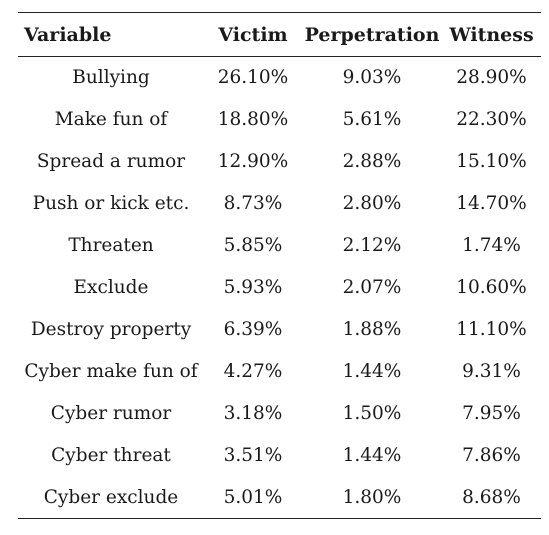 The width and height of the screenshot is (549, 535). What do you see at coordinates (372, 497) in the screenshot?
I see `cell-perpetration: 1.80%` at bounding box center [372, 497].